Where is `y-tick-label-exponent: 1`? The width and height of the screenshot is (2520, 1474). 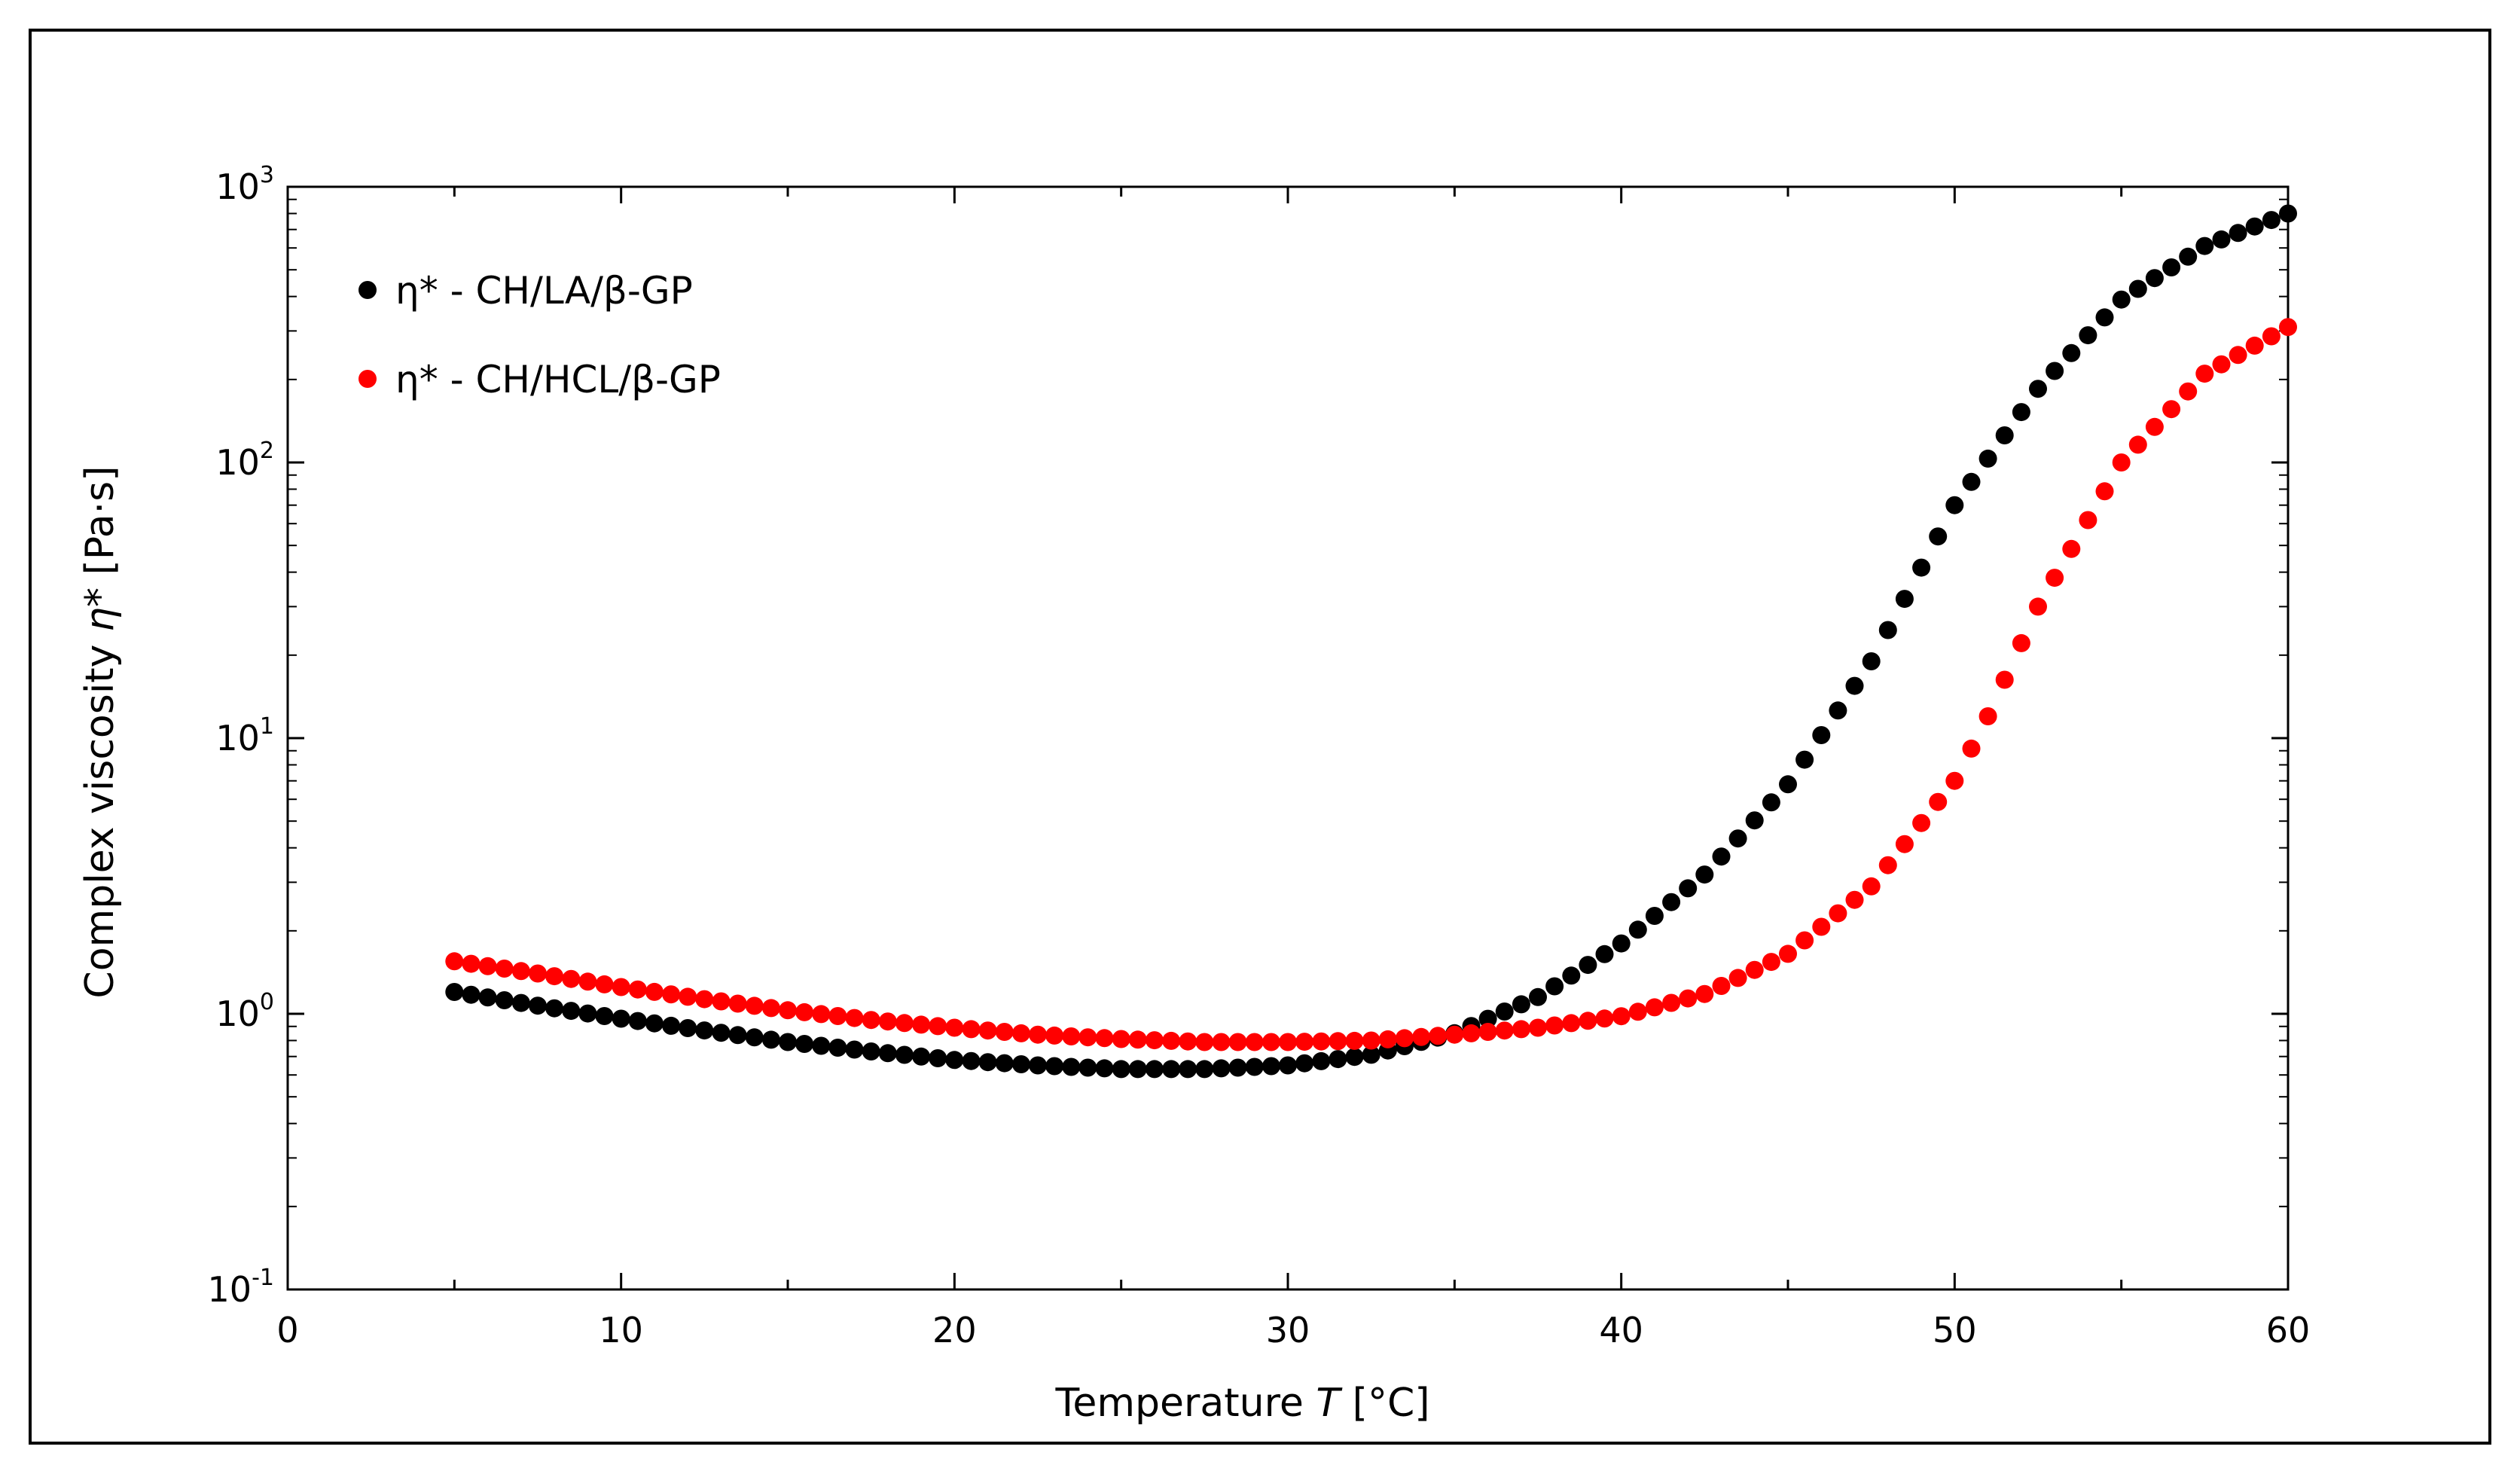
y-tick-label-exponent: 1 is located at coordinates (267, 726).